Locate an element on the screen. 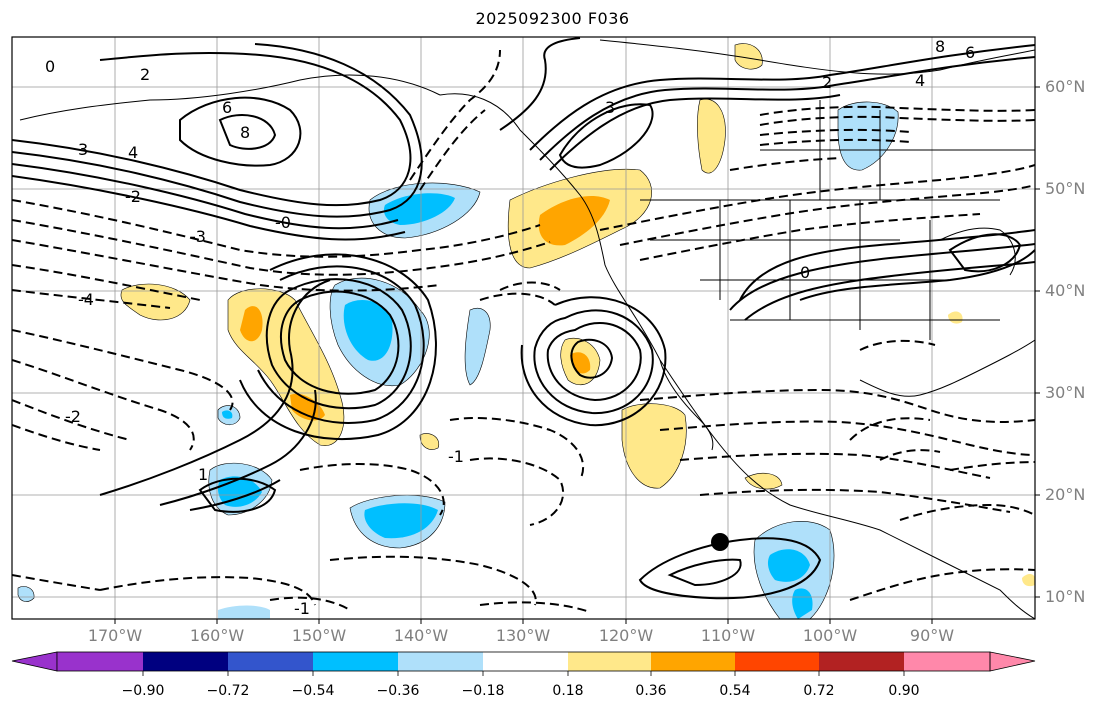  colorbar-label: 0.36 is located at coordinates (651, 691).